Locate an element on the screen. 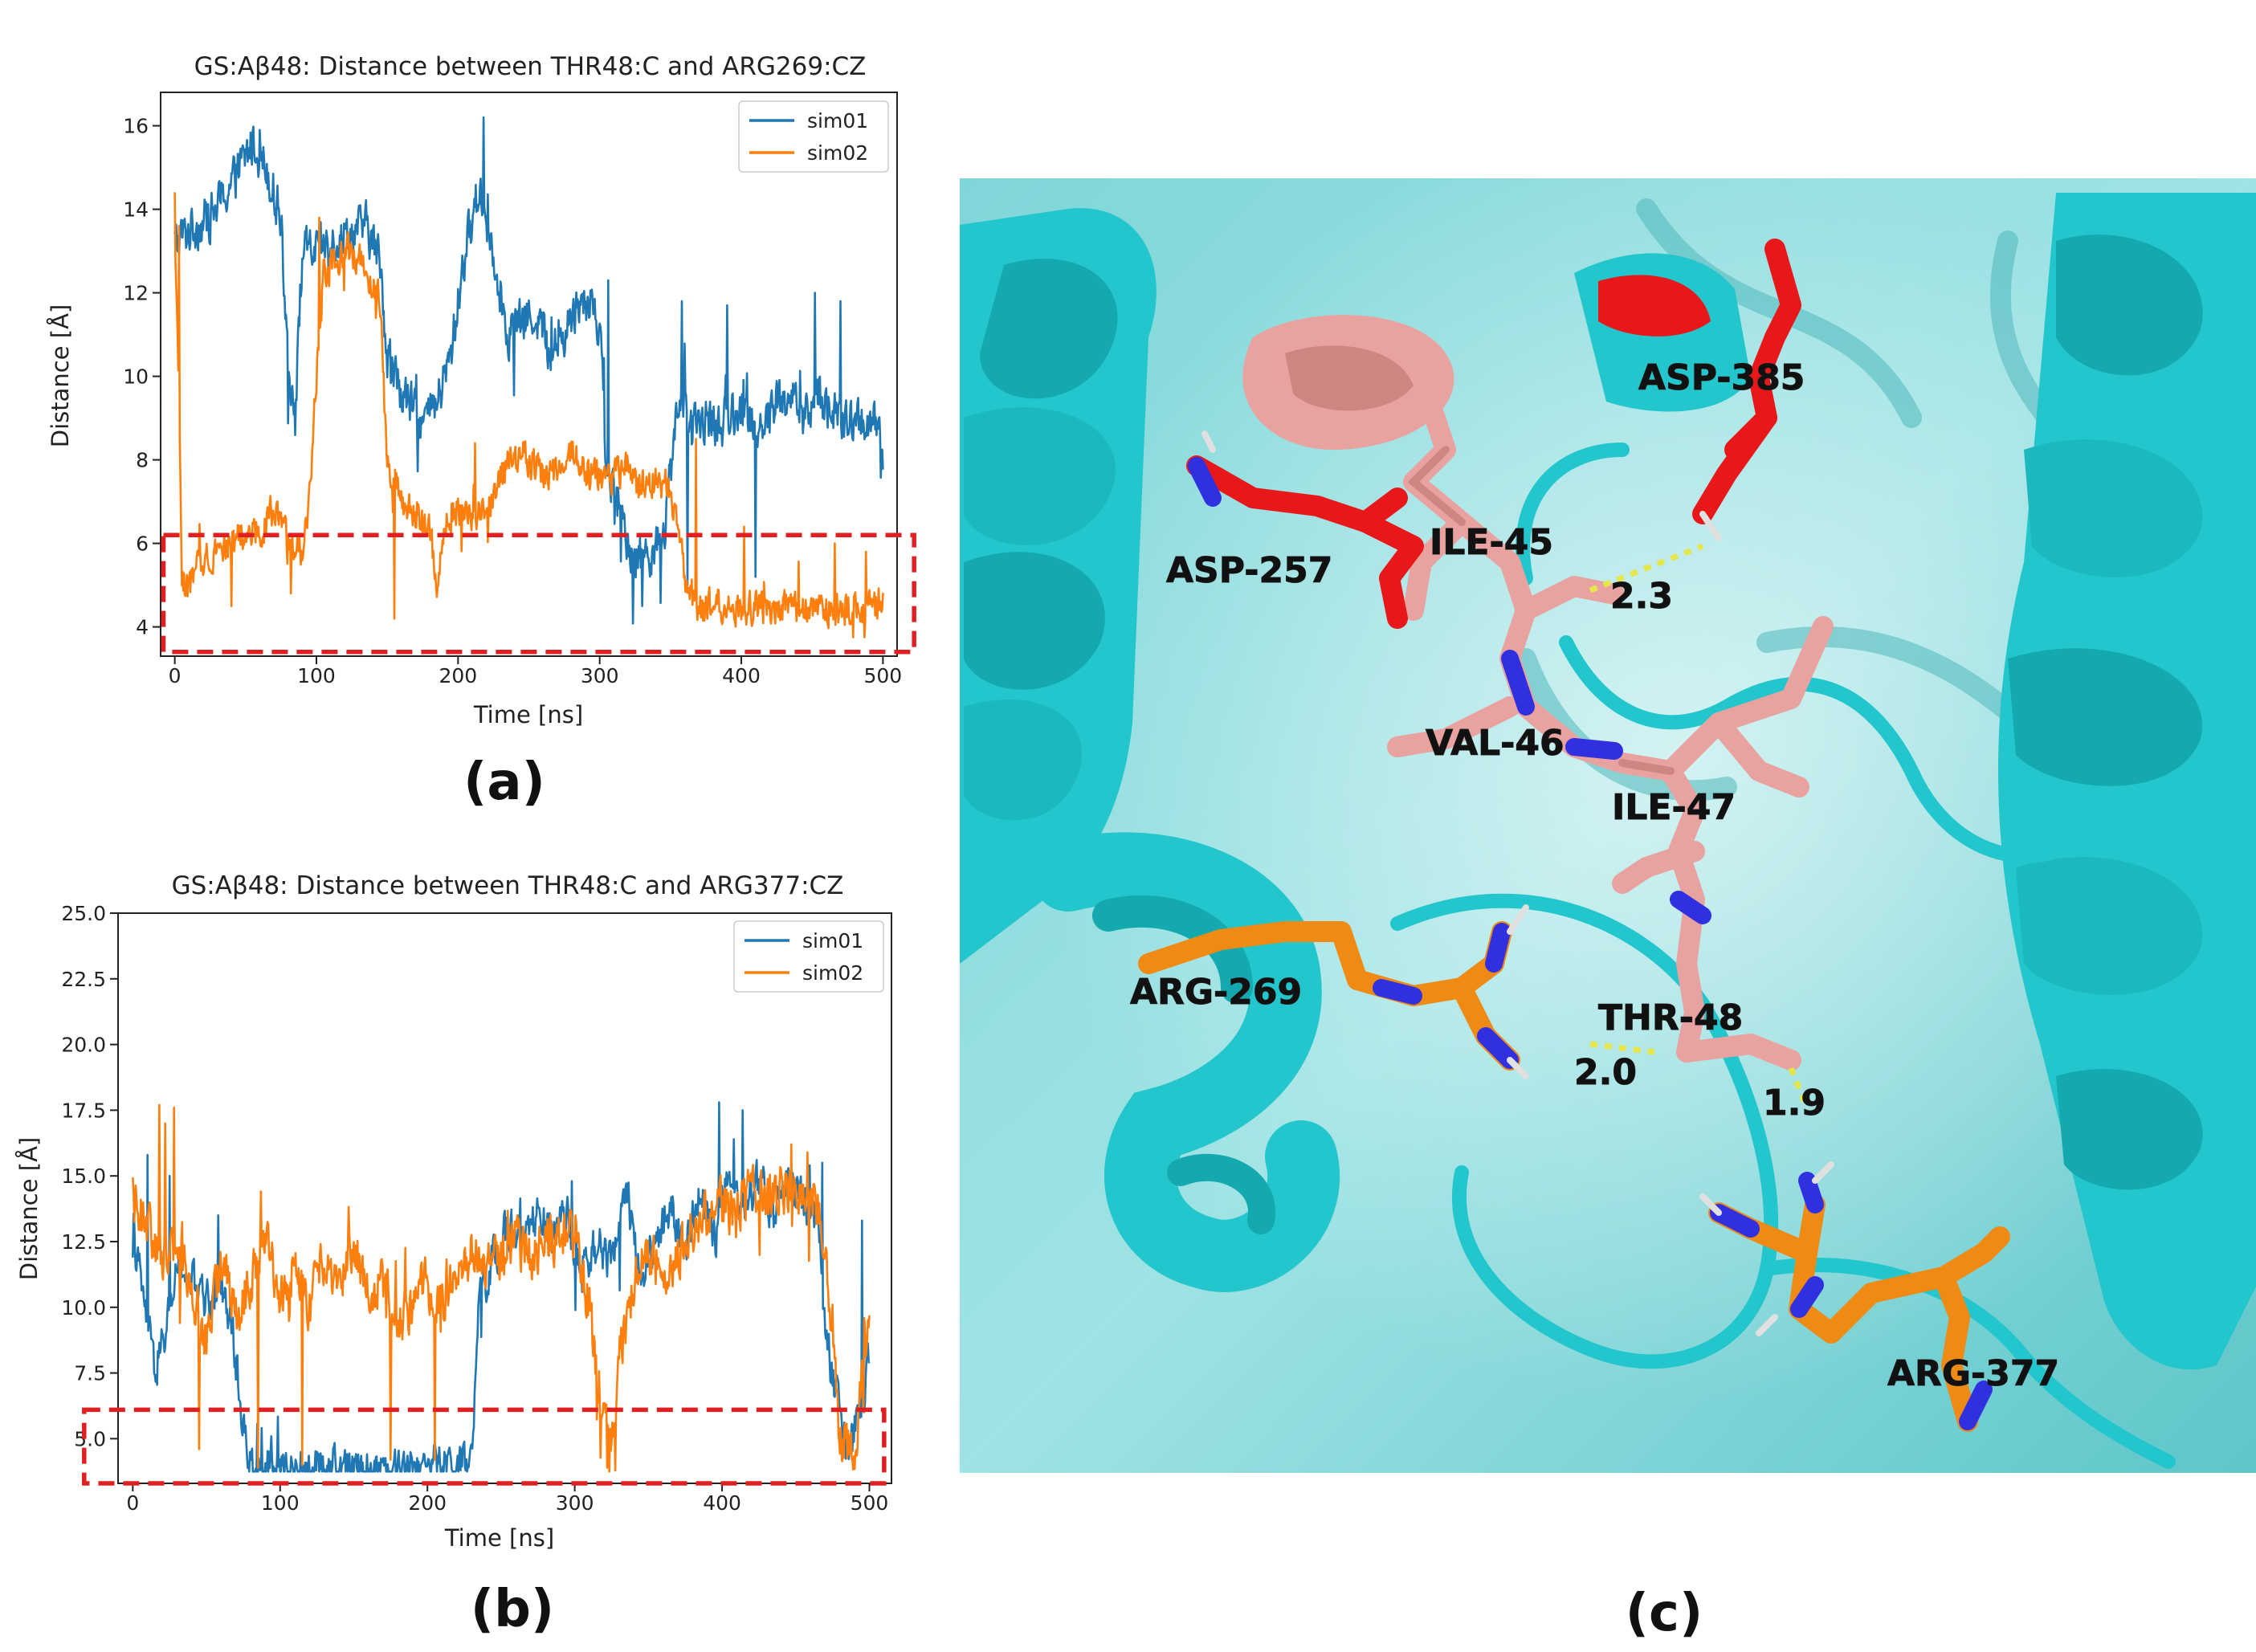 The height and width of the screenshot is (1652, 2256). y-tick-label: 4 is located at coordinates (142, 627).